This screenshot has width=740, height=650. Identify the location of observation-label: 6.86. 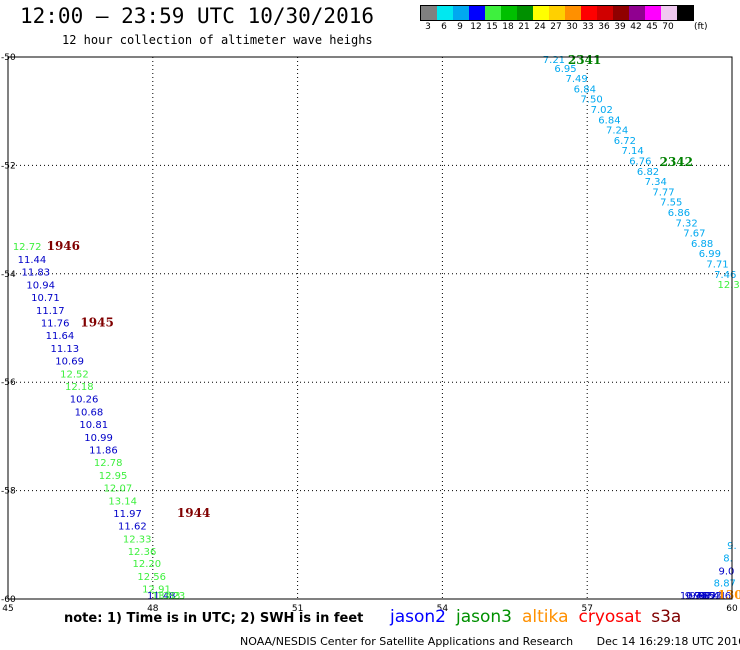
(679, 213).